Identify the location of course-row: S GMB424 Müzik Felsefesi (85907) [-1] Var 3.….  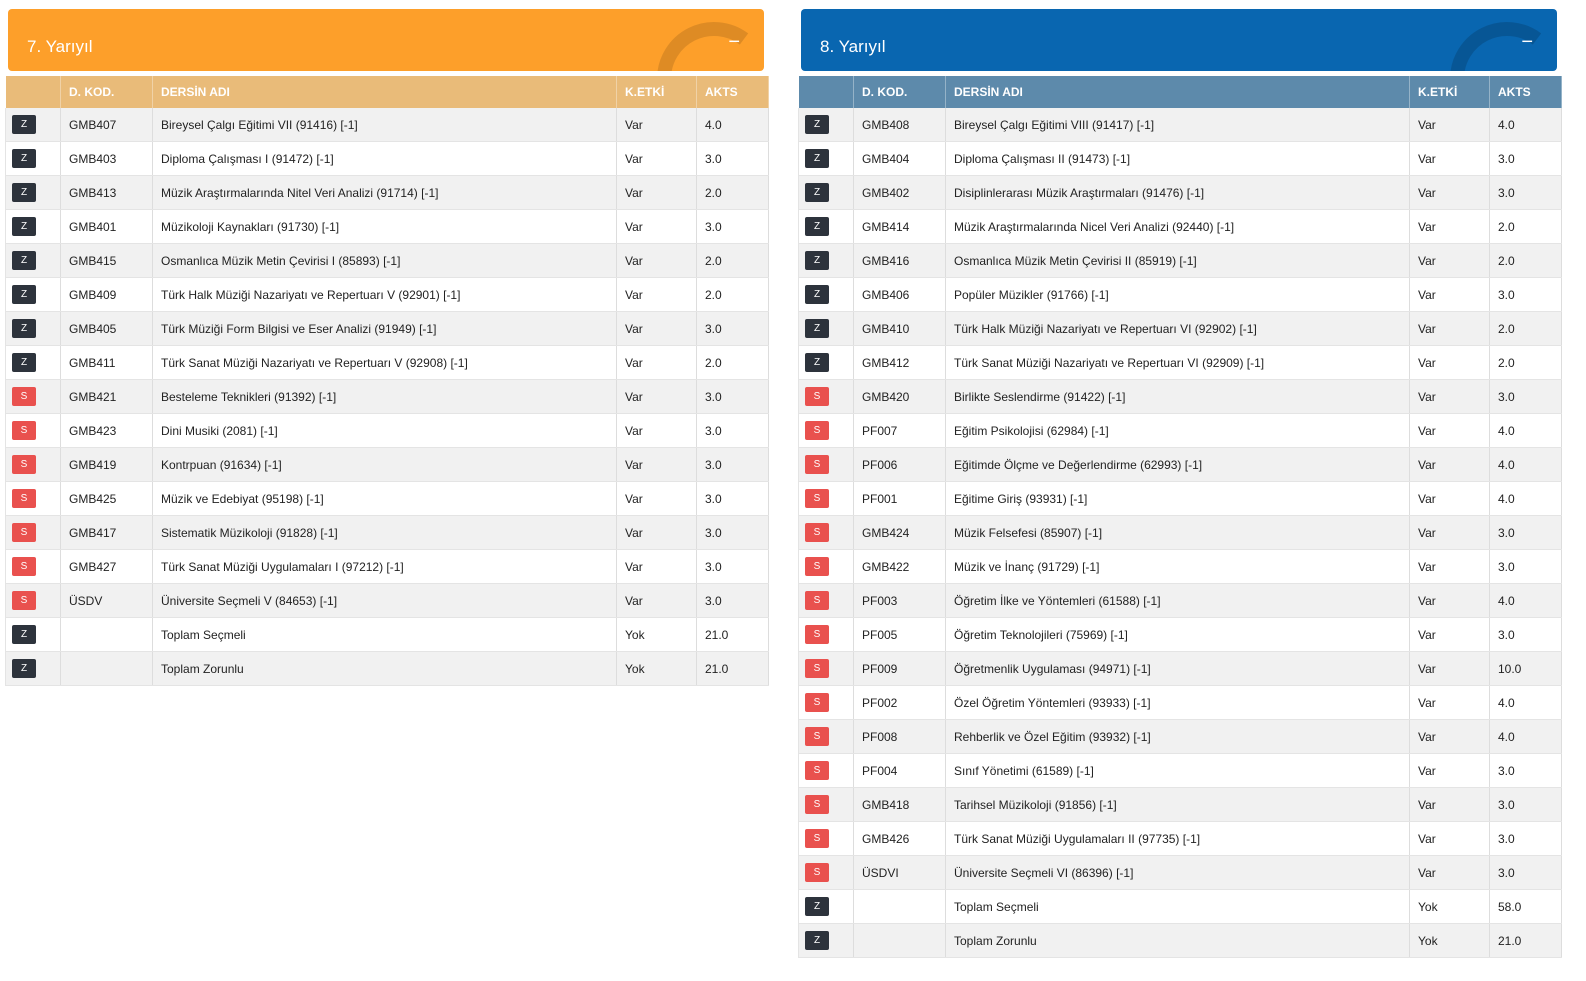
(1180, 532).